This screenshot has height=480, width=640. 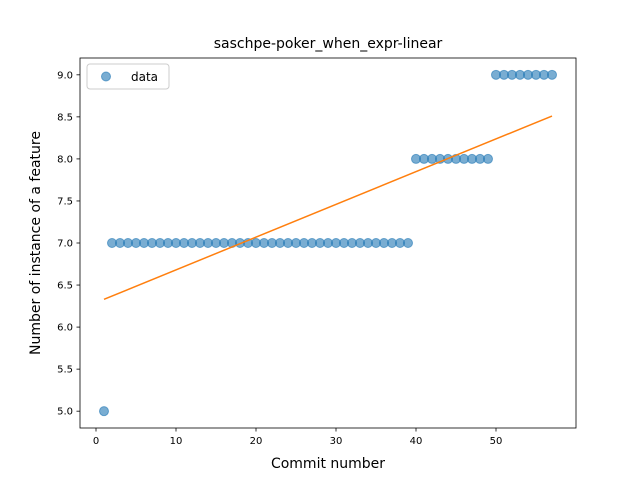 What do you see at coordinates (65, 328) in the screenshot?
I see `y-tick-label: 6.0` at bounding box center [65, 328].